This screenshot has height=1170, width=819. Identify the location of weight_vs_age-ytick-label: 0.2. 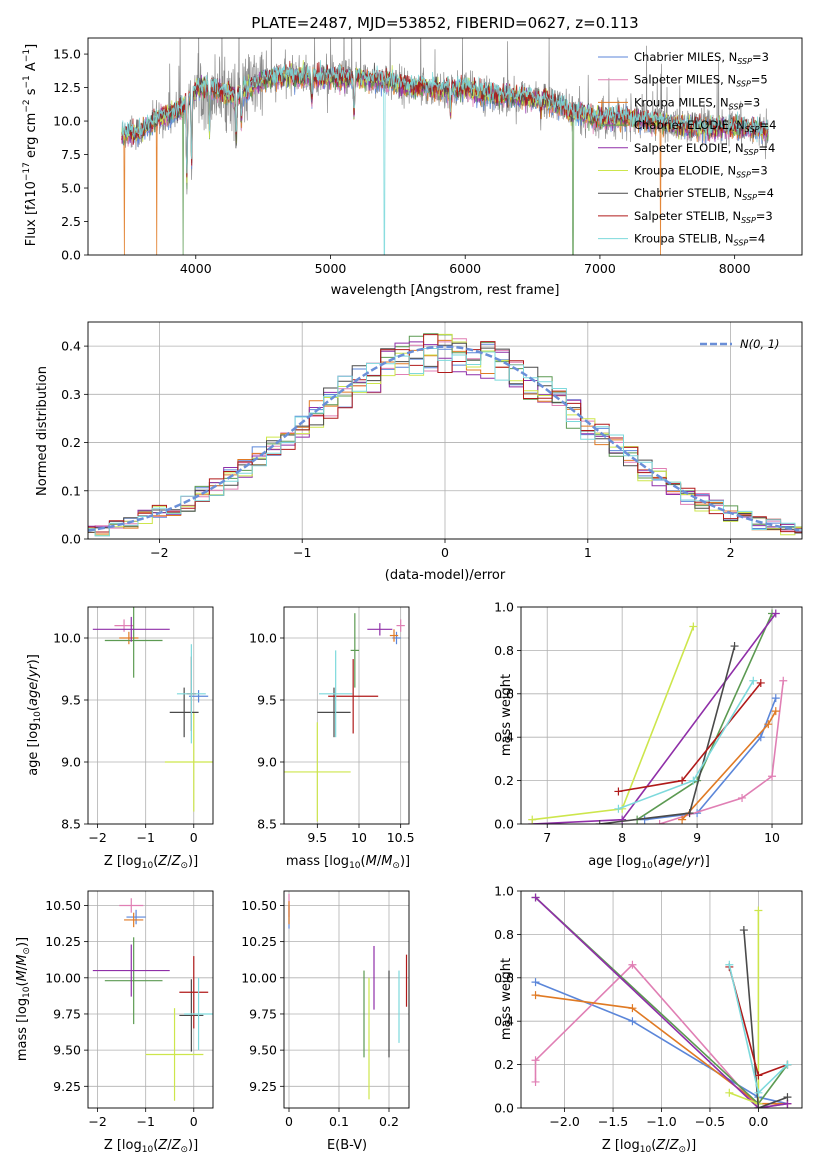
(504, 780).